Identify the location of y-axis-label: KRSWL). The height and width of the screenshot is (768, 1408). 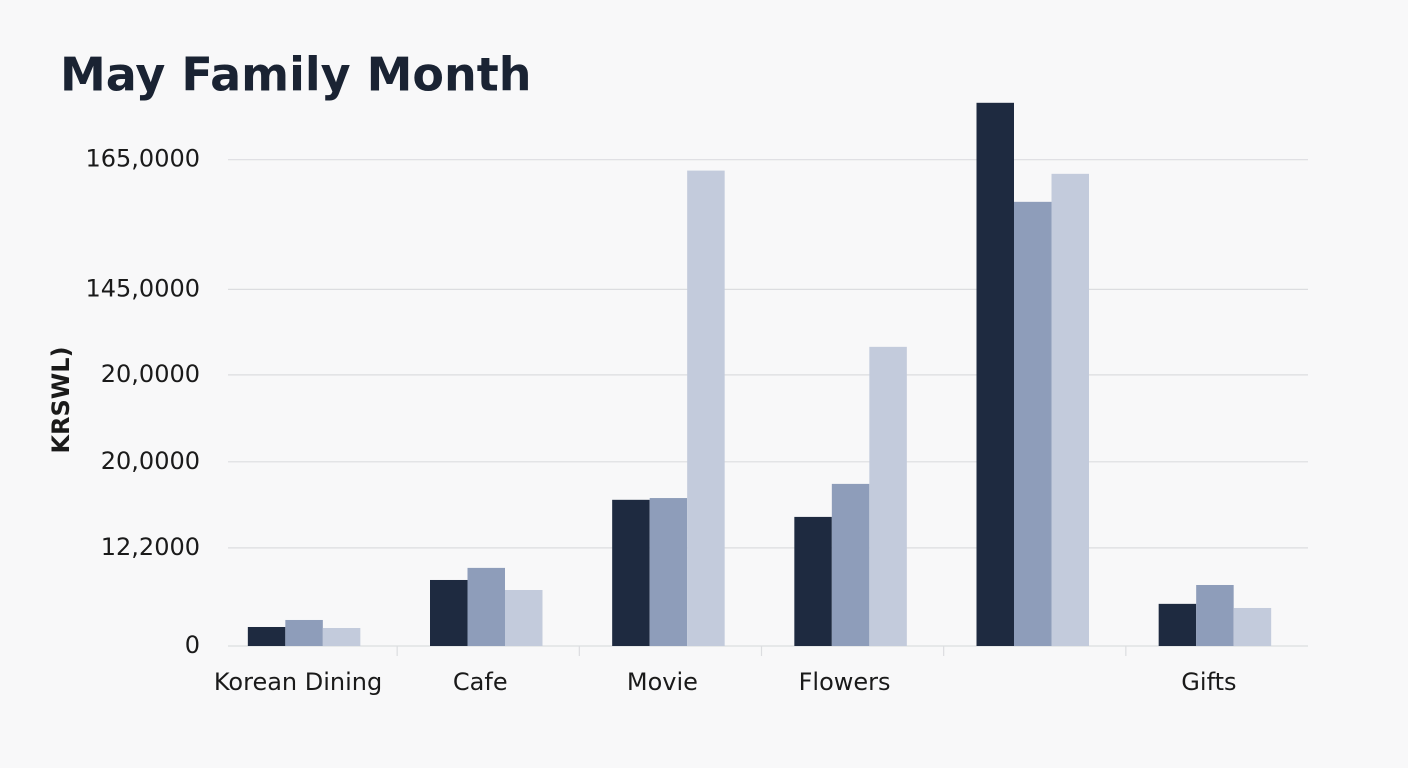
(61, 399).